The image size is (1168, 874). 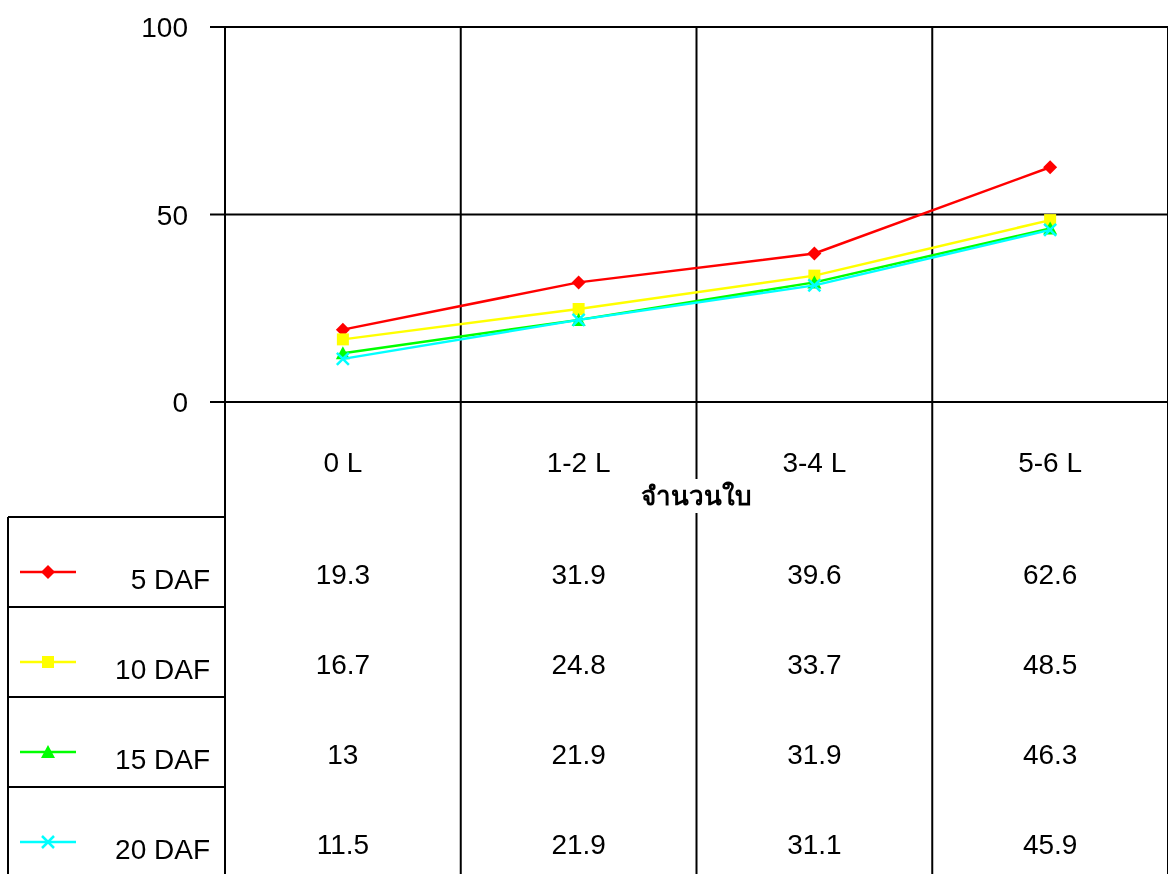 I want to click on data-label: 46.3, so click(x=1050, y=754).